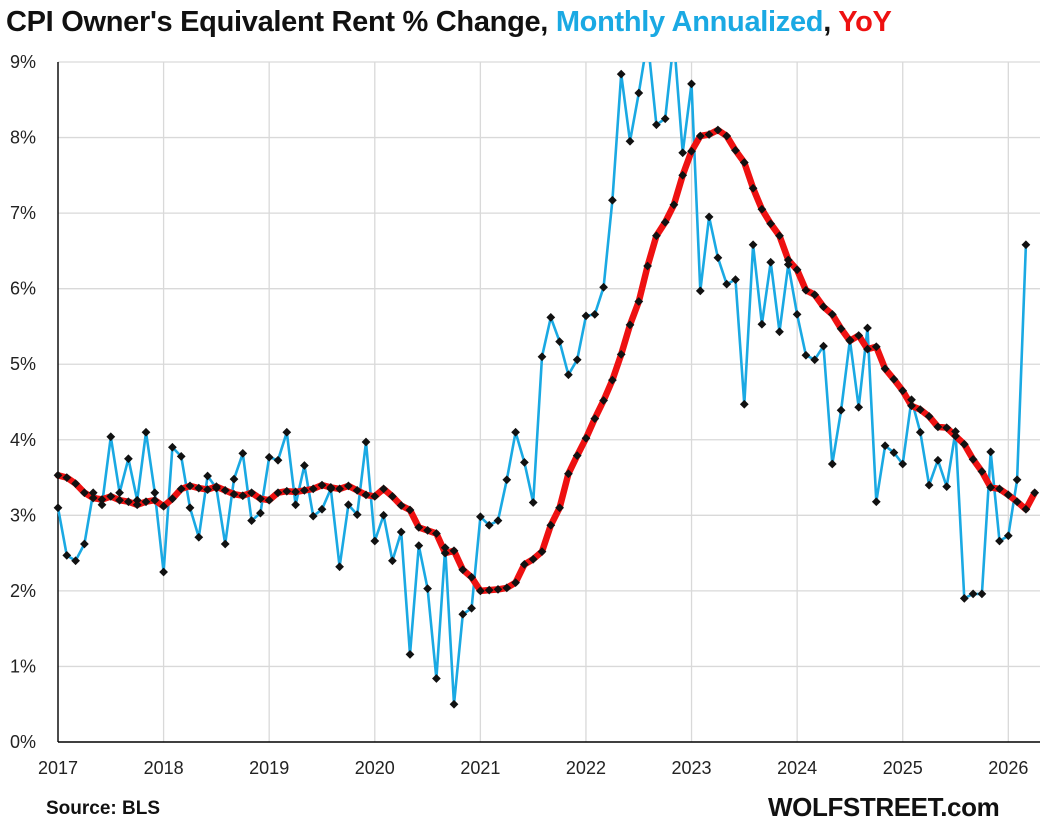 Image resolution: width=1045 pixels, height=829 pixels. I want to click on x-tick-label: 2019, so click(269, 768).